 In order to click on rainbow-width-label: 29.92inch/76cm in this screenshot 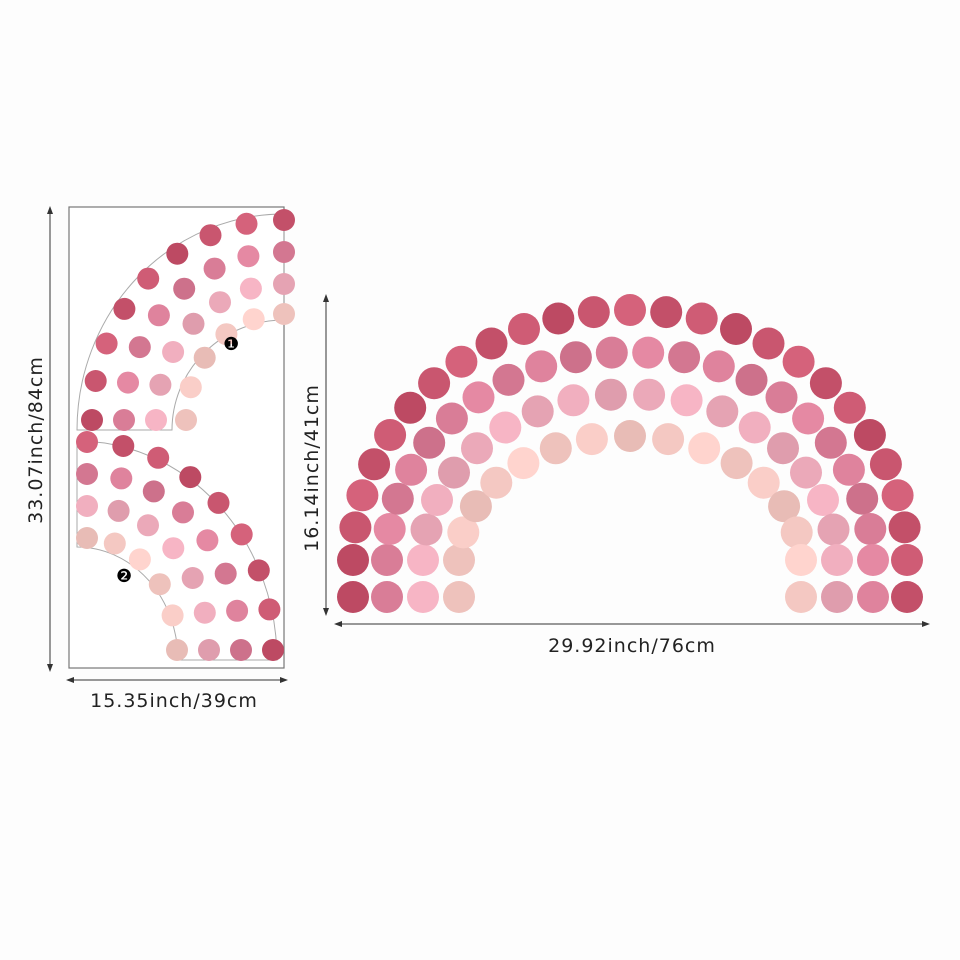, I will do `click(632, 646)`.